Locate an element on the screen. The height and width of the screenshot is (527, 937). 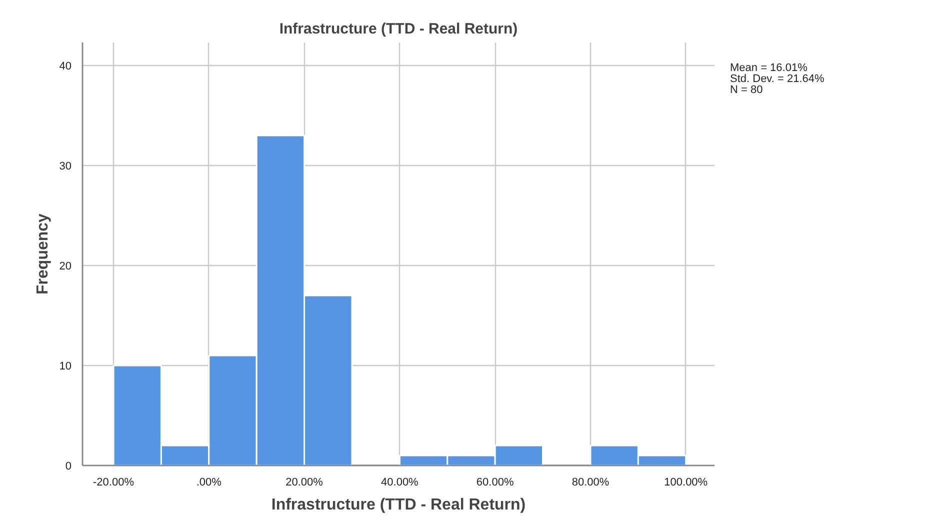
y-tick-label: 0 is located at coordinates (68, 466).